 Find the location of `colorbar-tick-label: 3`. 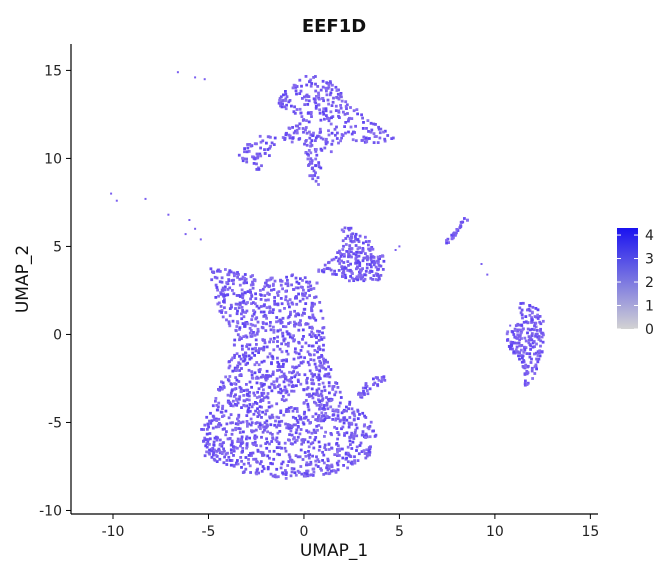

colorbar-tick-label: 3 is located at coordinates (649, 260).